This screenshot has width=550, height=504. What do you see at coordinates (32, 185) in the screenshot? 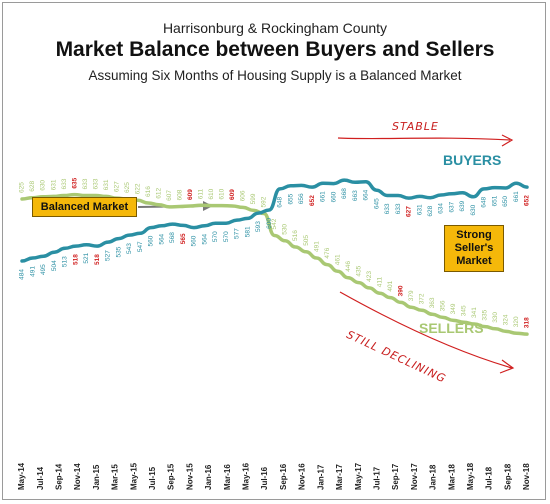
I see `data-label-sellers: 628` at bounding box center [32, 185].